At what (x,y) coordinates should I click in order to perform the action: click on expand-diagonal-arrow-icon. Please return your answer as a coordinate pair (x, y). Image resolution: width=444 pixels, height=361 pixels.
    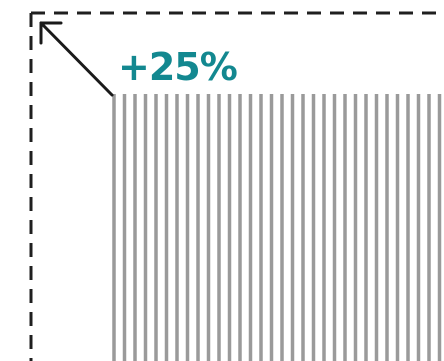
    Looking at the image, I should click on (76, 59).